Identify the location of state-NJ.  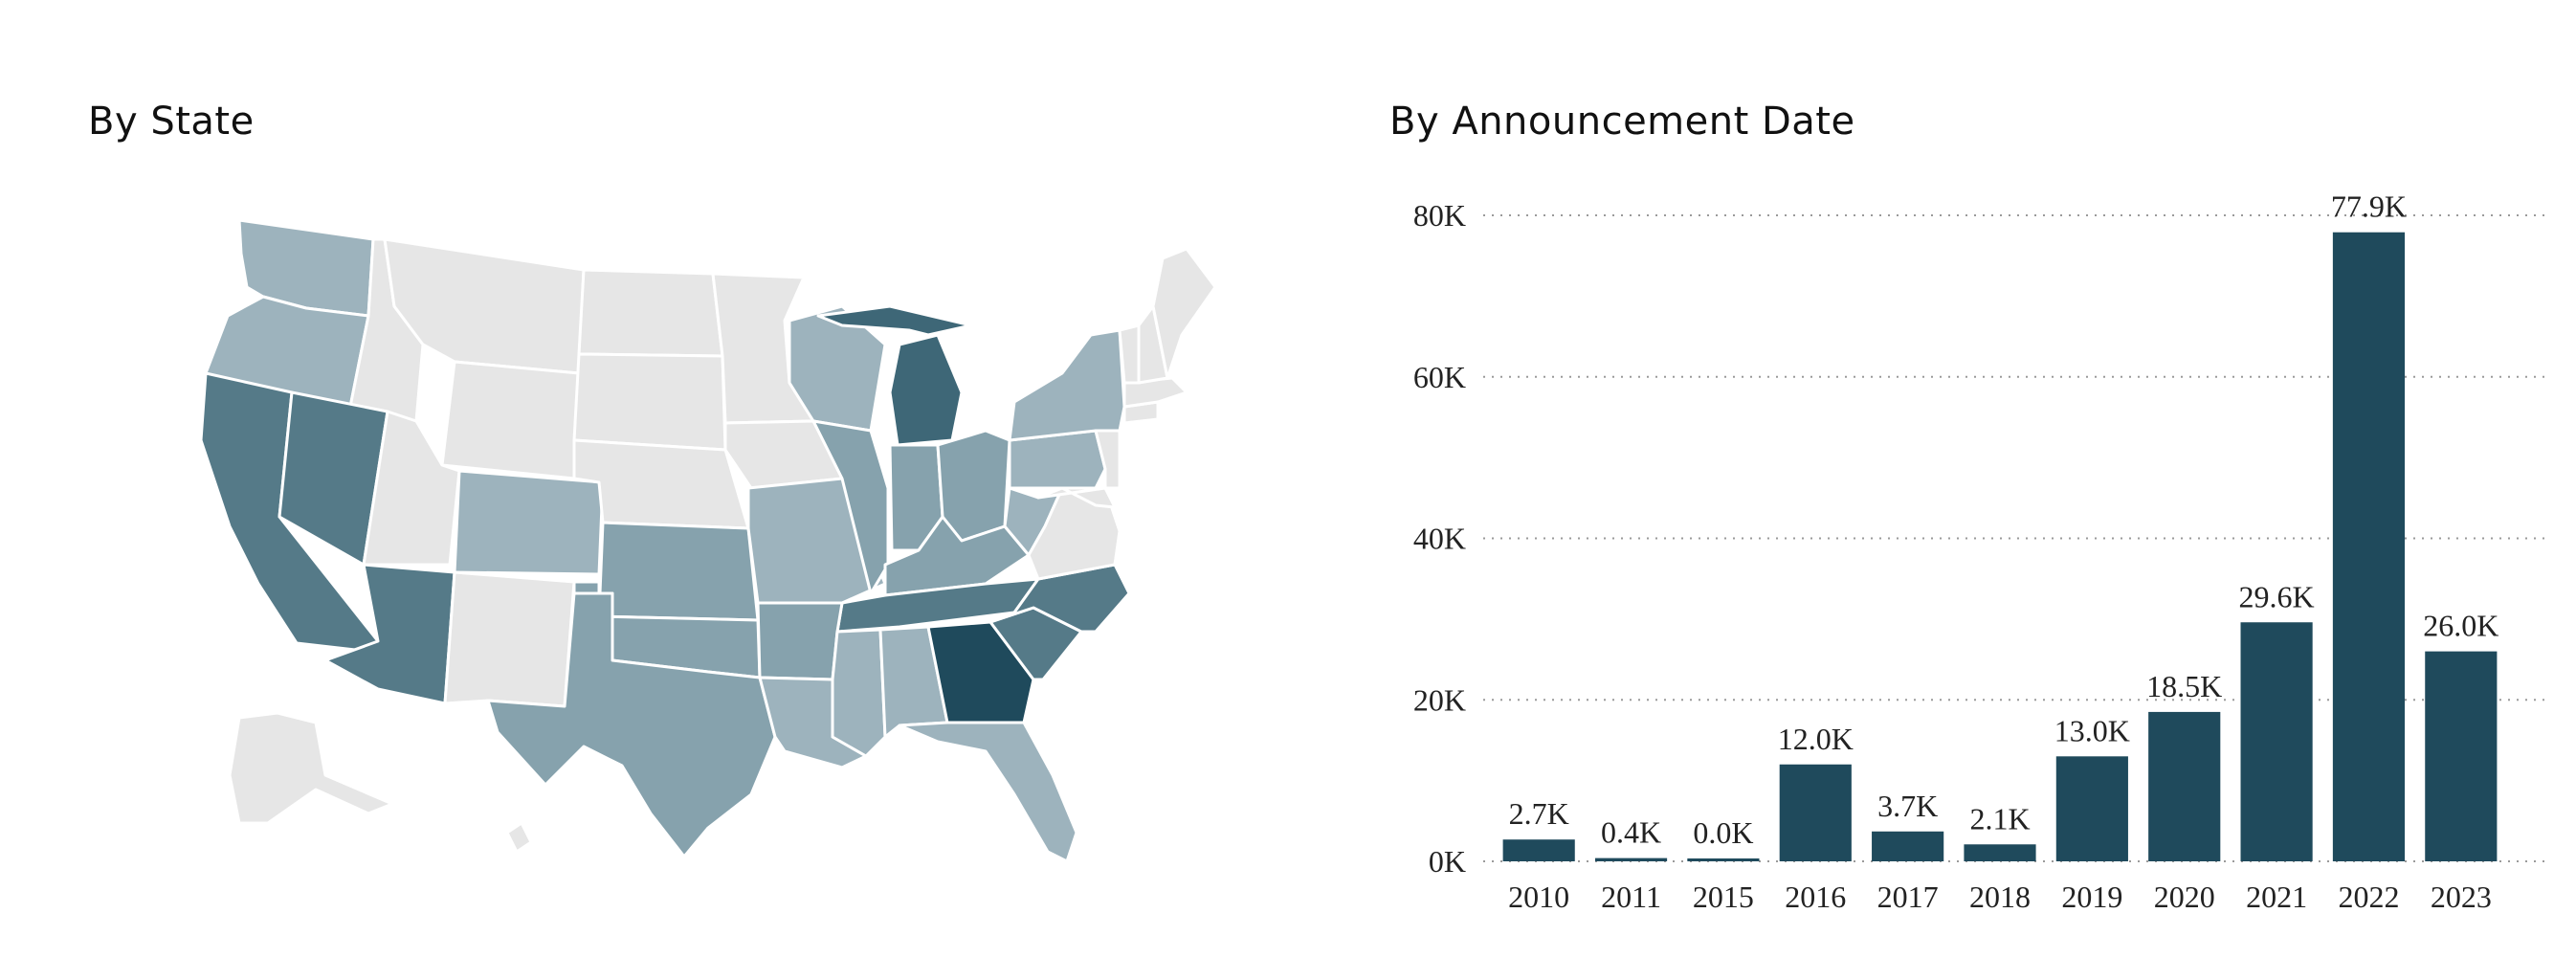
(1107, 459).